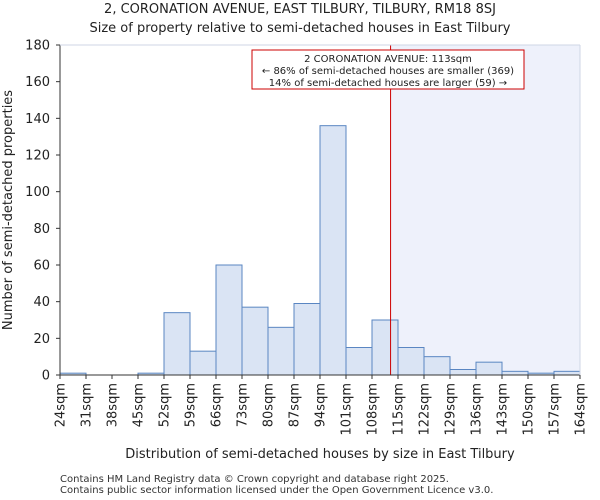  What do you see at coordinates (37, 119) in the screenshot?
I see `y-tick-label: 140` at bounding box center [37, 119].